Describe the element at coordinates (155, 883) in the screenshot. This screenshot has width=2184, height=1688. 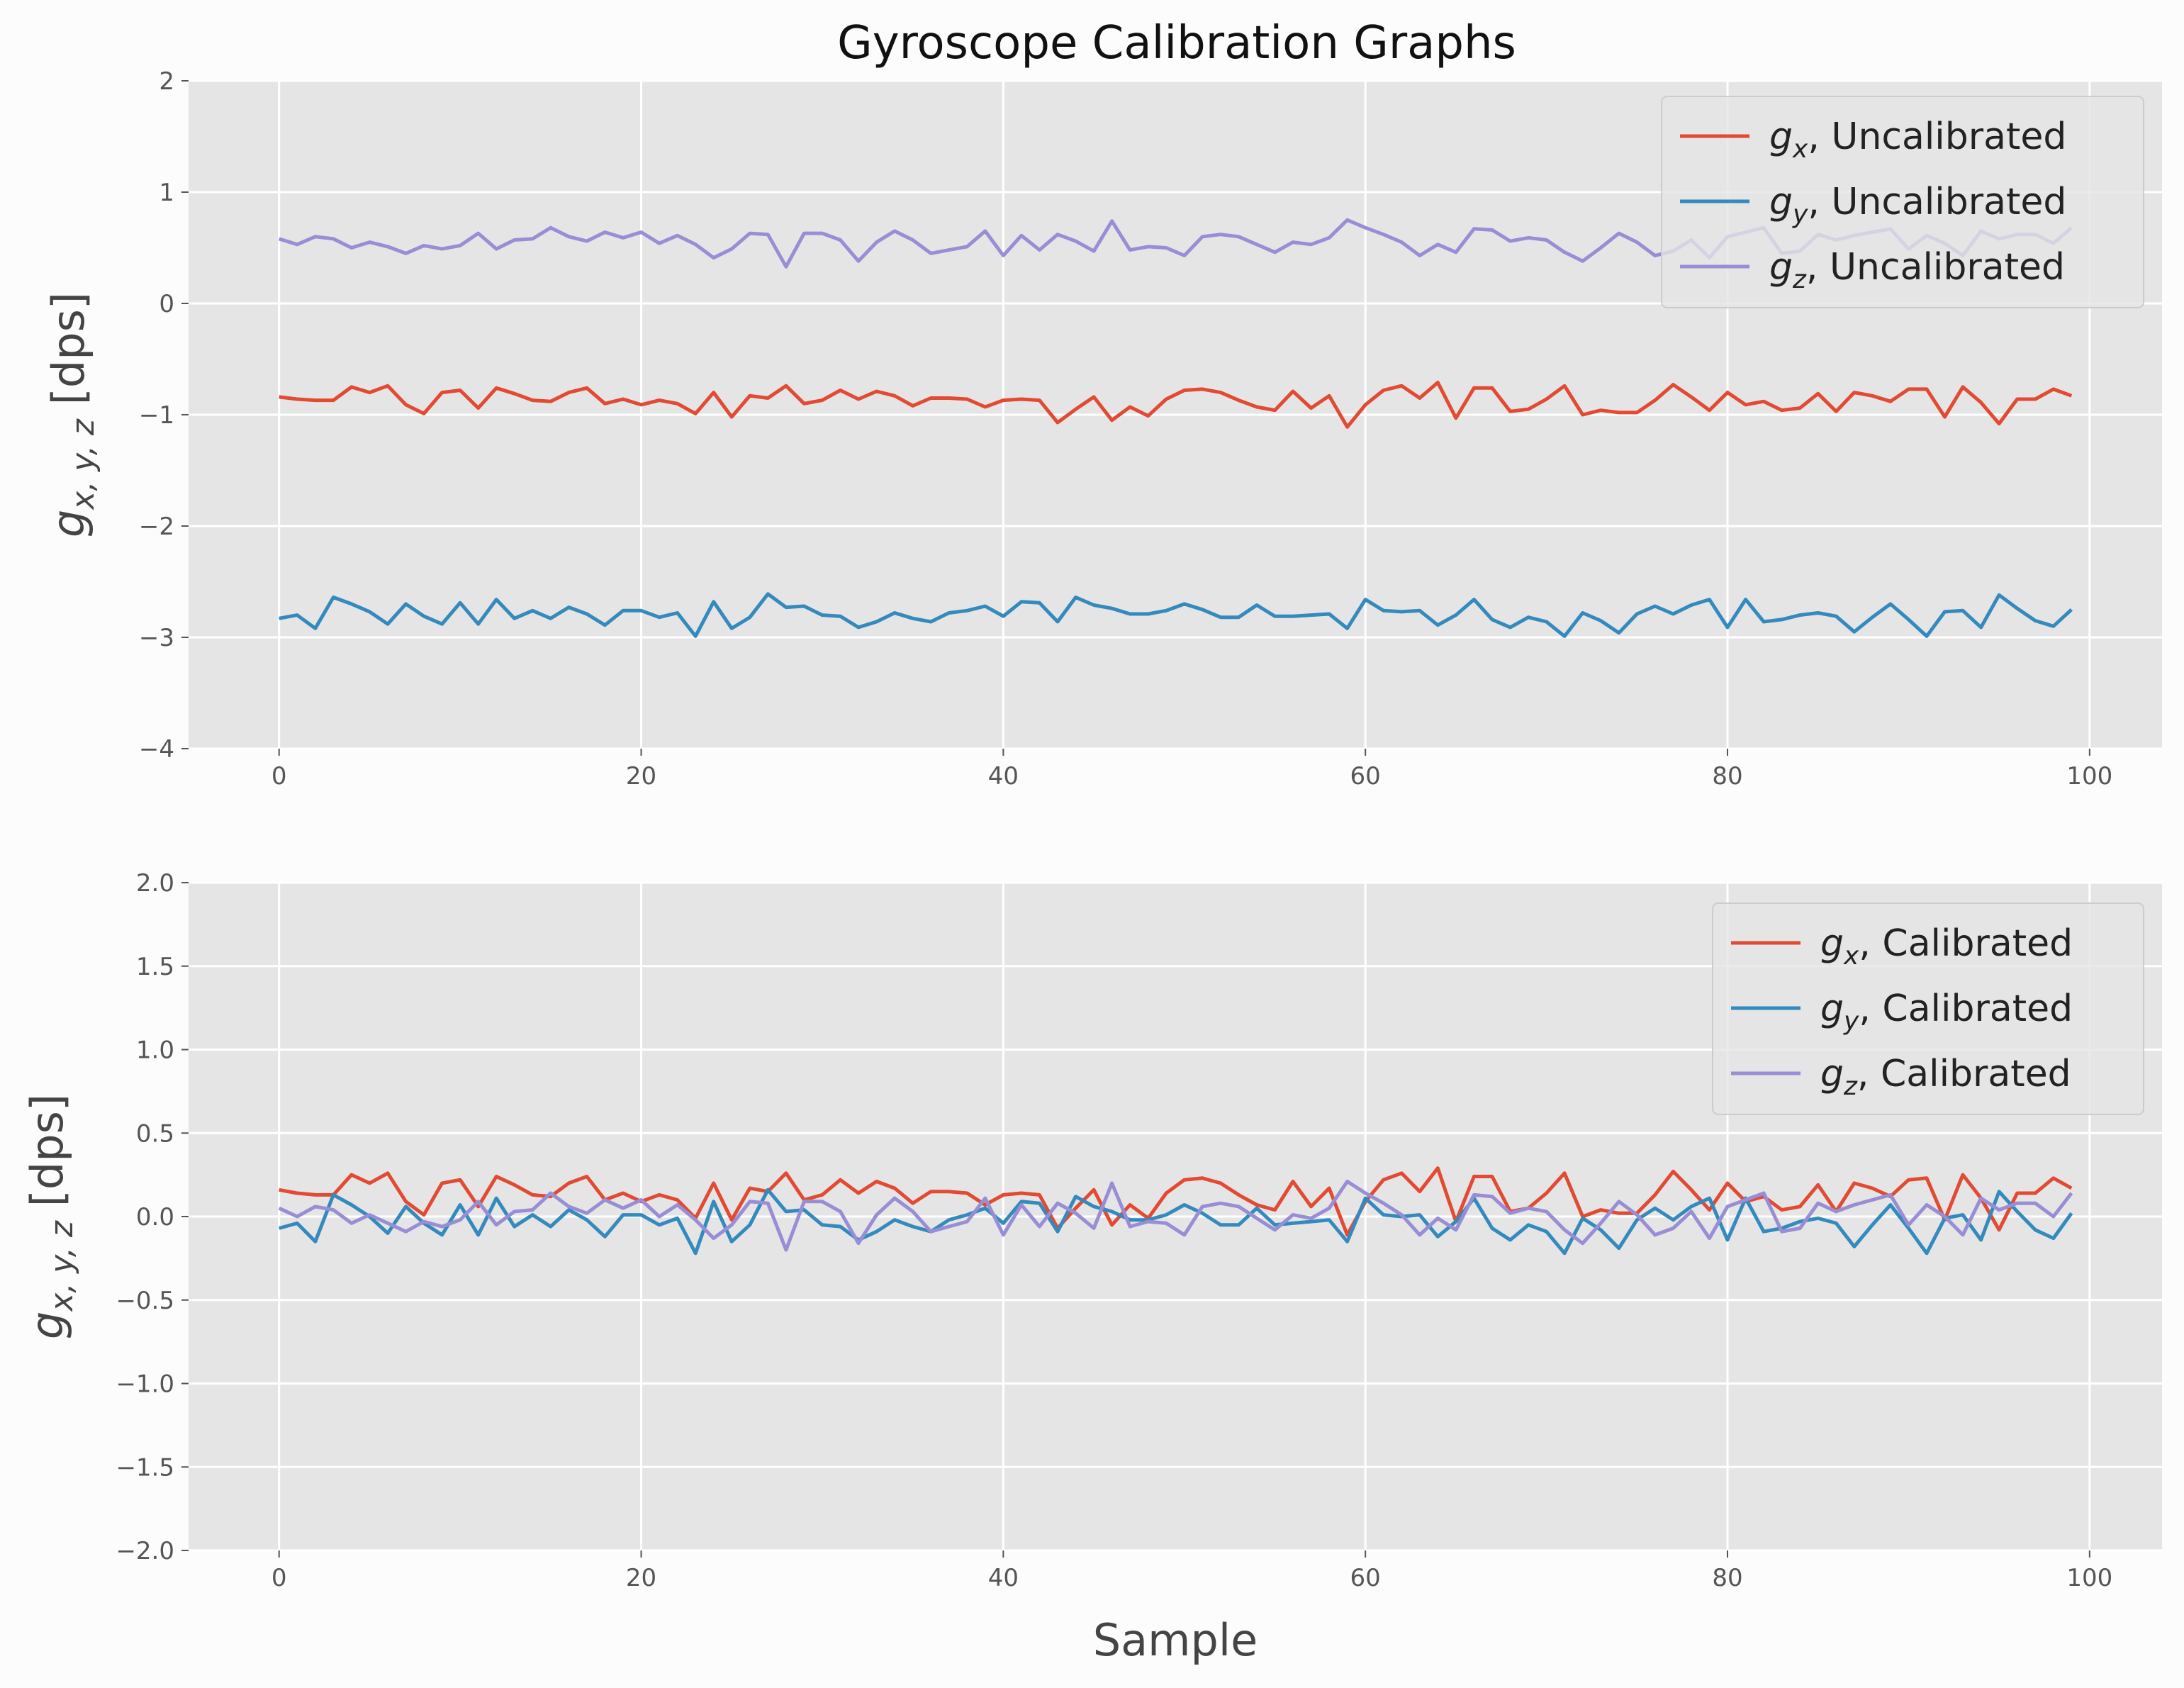
I see `lower-y-tick-label: 2.0` at that location.